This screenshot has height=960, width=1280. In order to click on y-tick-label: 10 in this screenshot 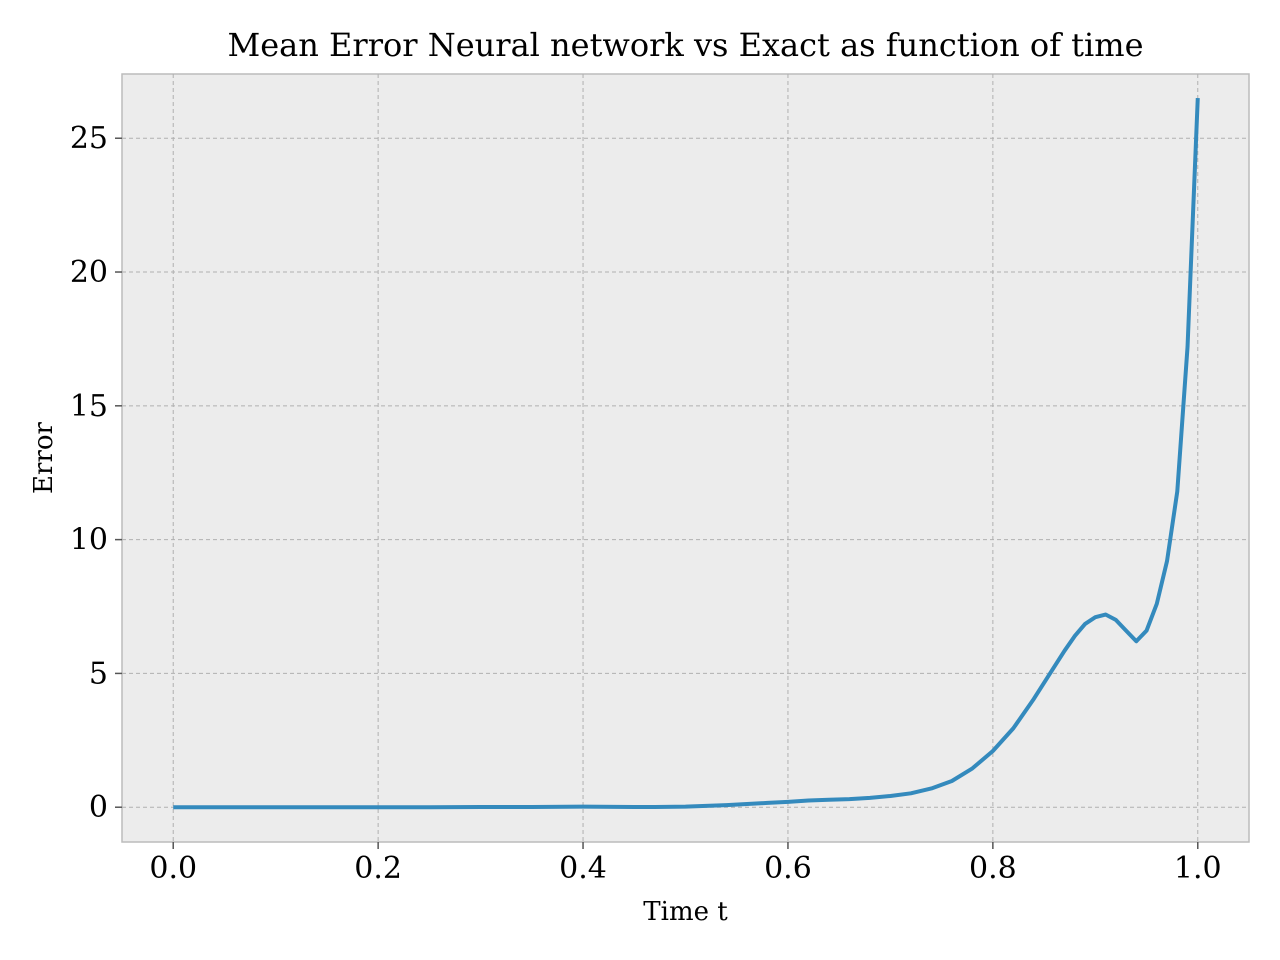, I will do `click(89, 540)`.